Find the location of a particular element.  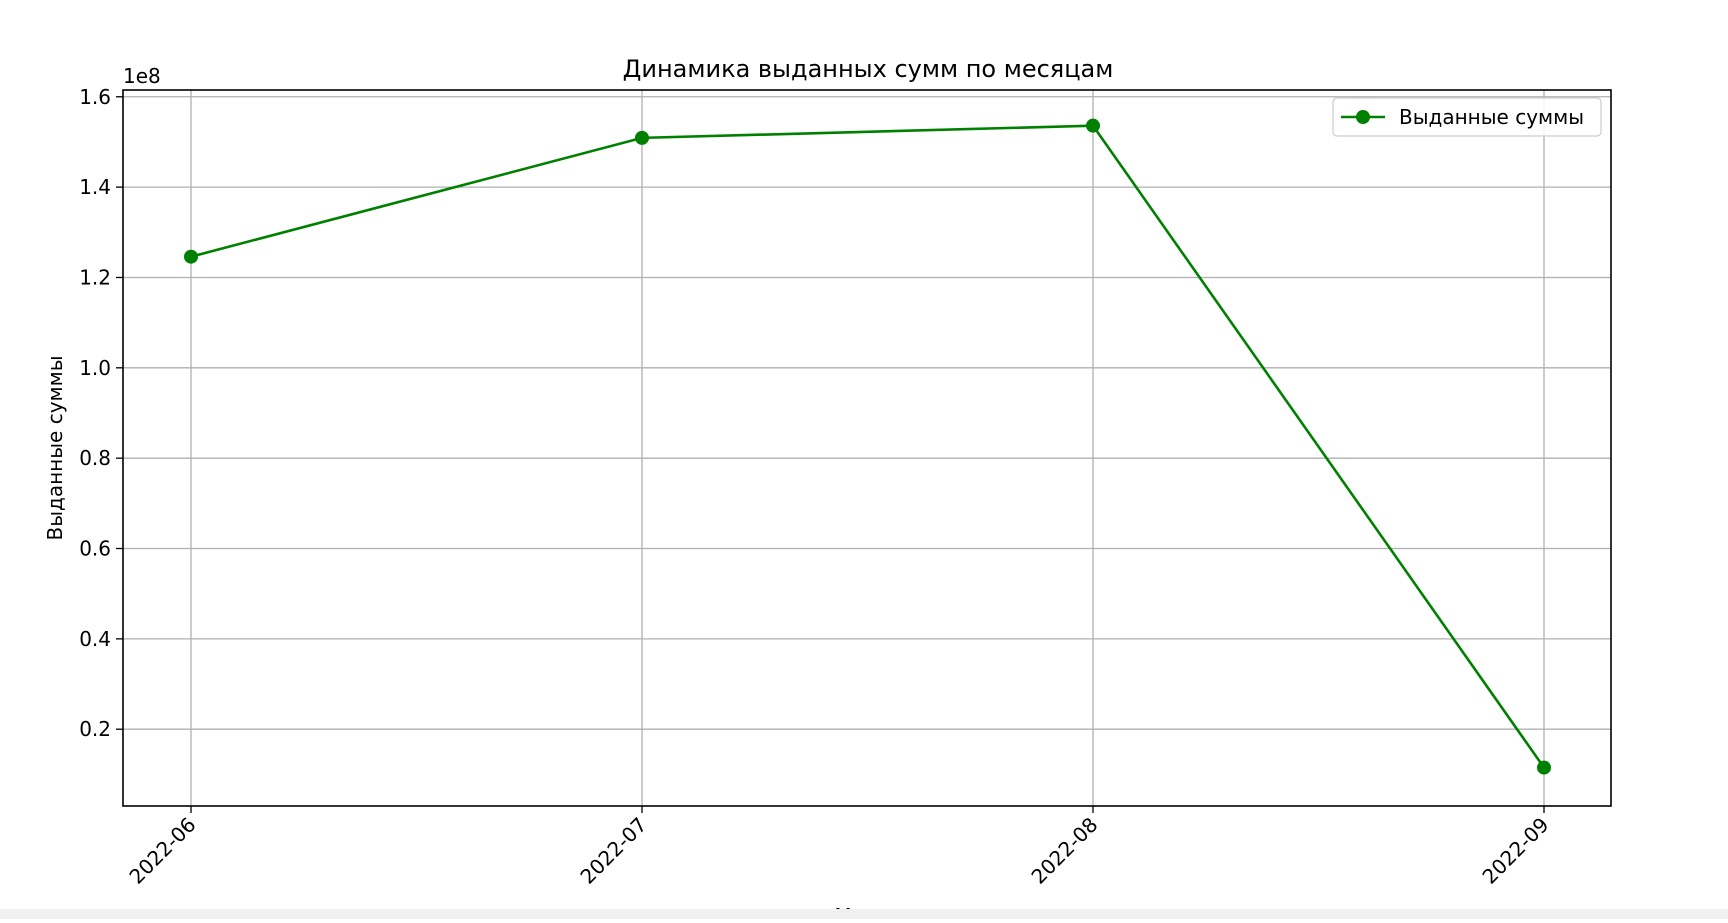

y-tick-label: 0.6 is located at coordinates (95, 549).